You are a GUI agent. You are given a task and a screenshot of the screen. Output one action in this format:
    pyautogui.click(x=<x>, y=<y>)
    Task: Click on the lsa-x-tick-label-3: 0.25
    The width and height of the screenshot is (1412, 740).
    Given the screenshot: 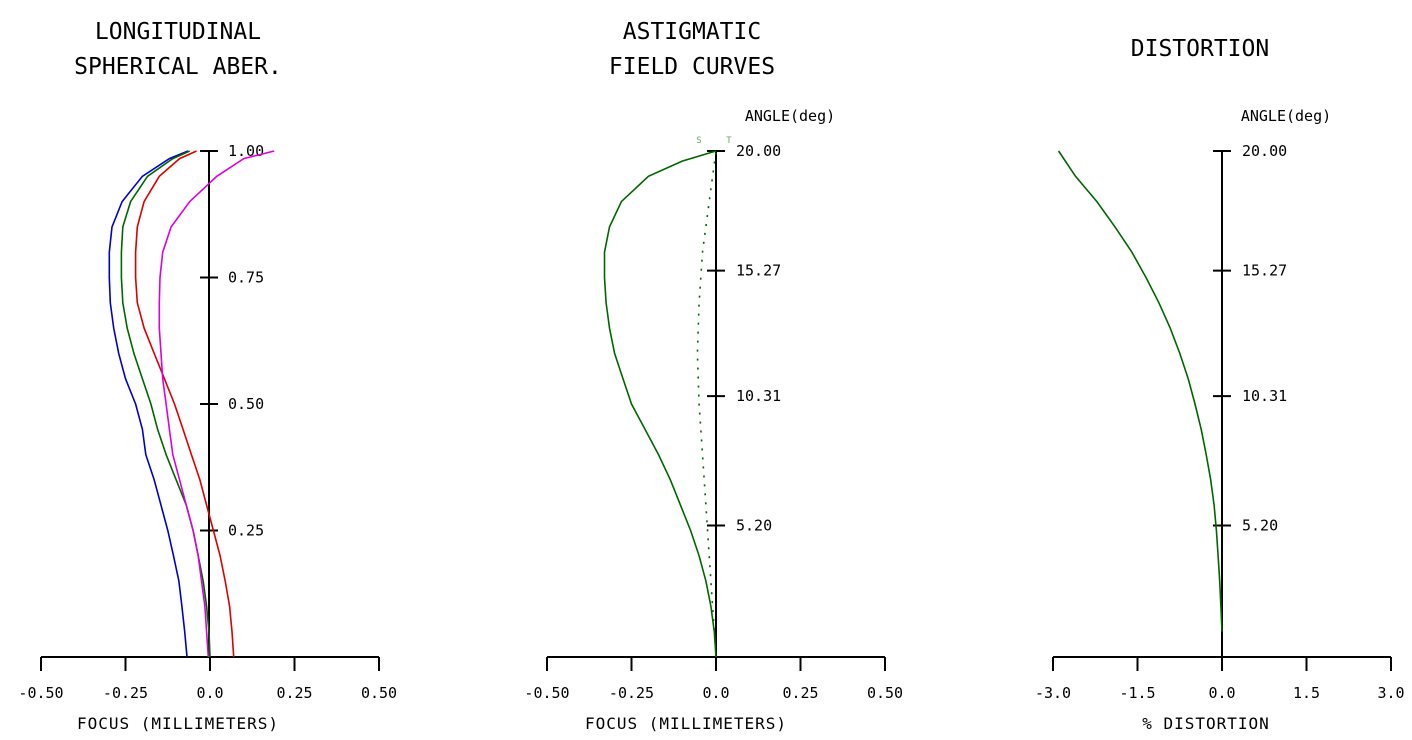 What is the action you would take?
    pyautogui.click(x=294, y=693)
    